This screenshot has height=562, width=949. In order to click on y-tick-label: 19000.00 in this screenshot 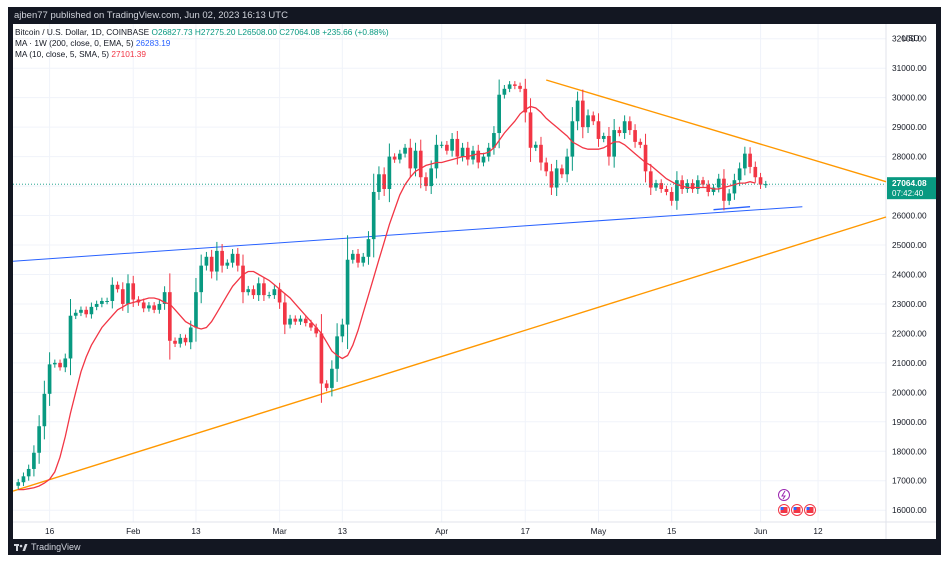, I will do `click(909, 422)`.